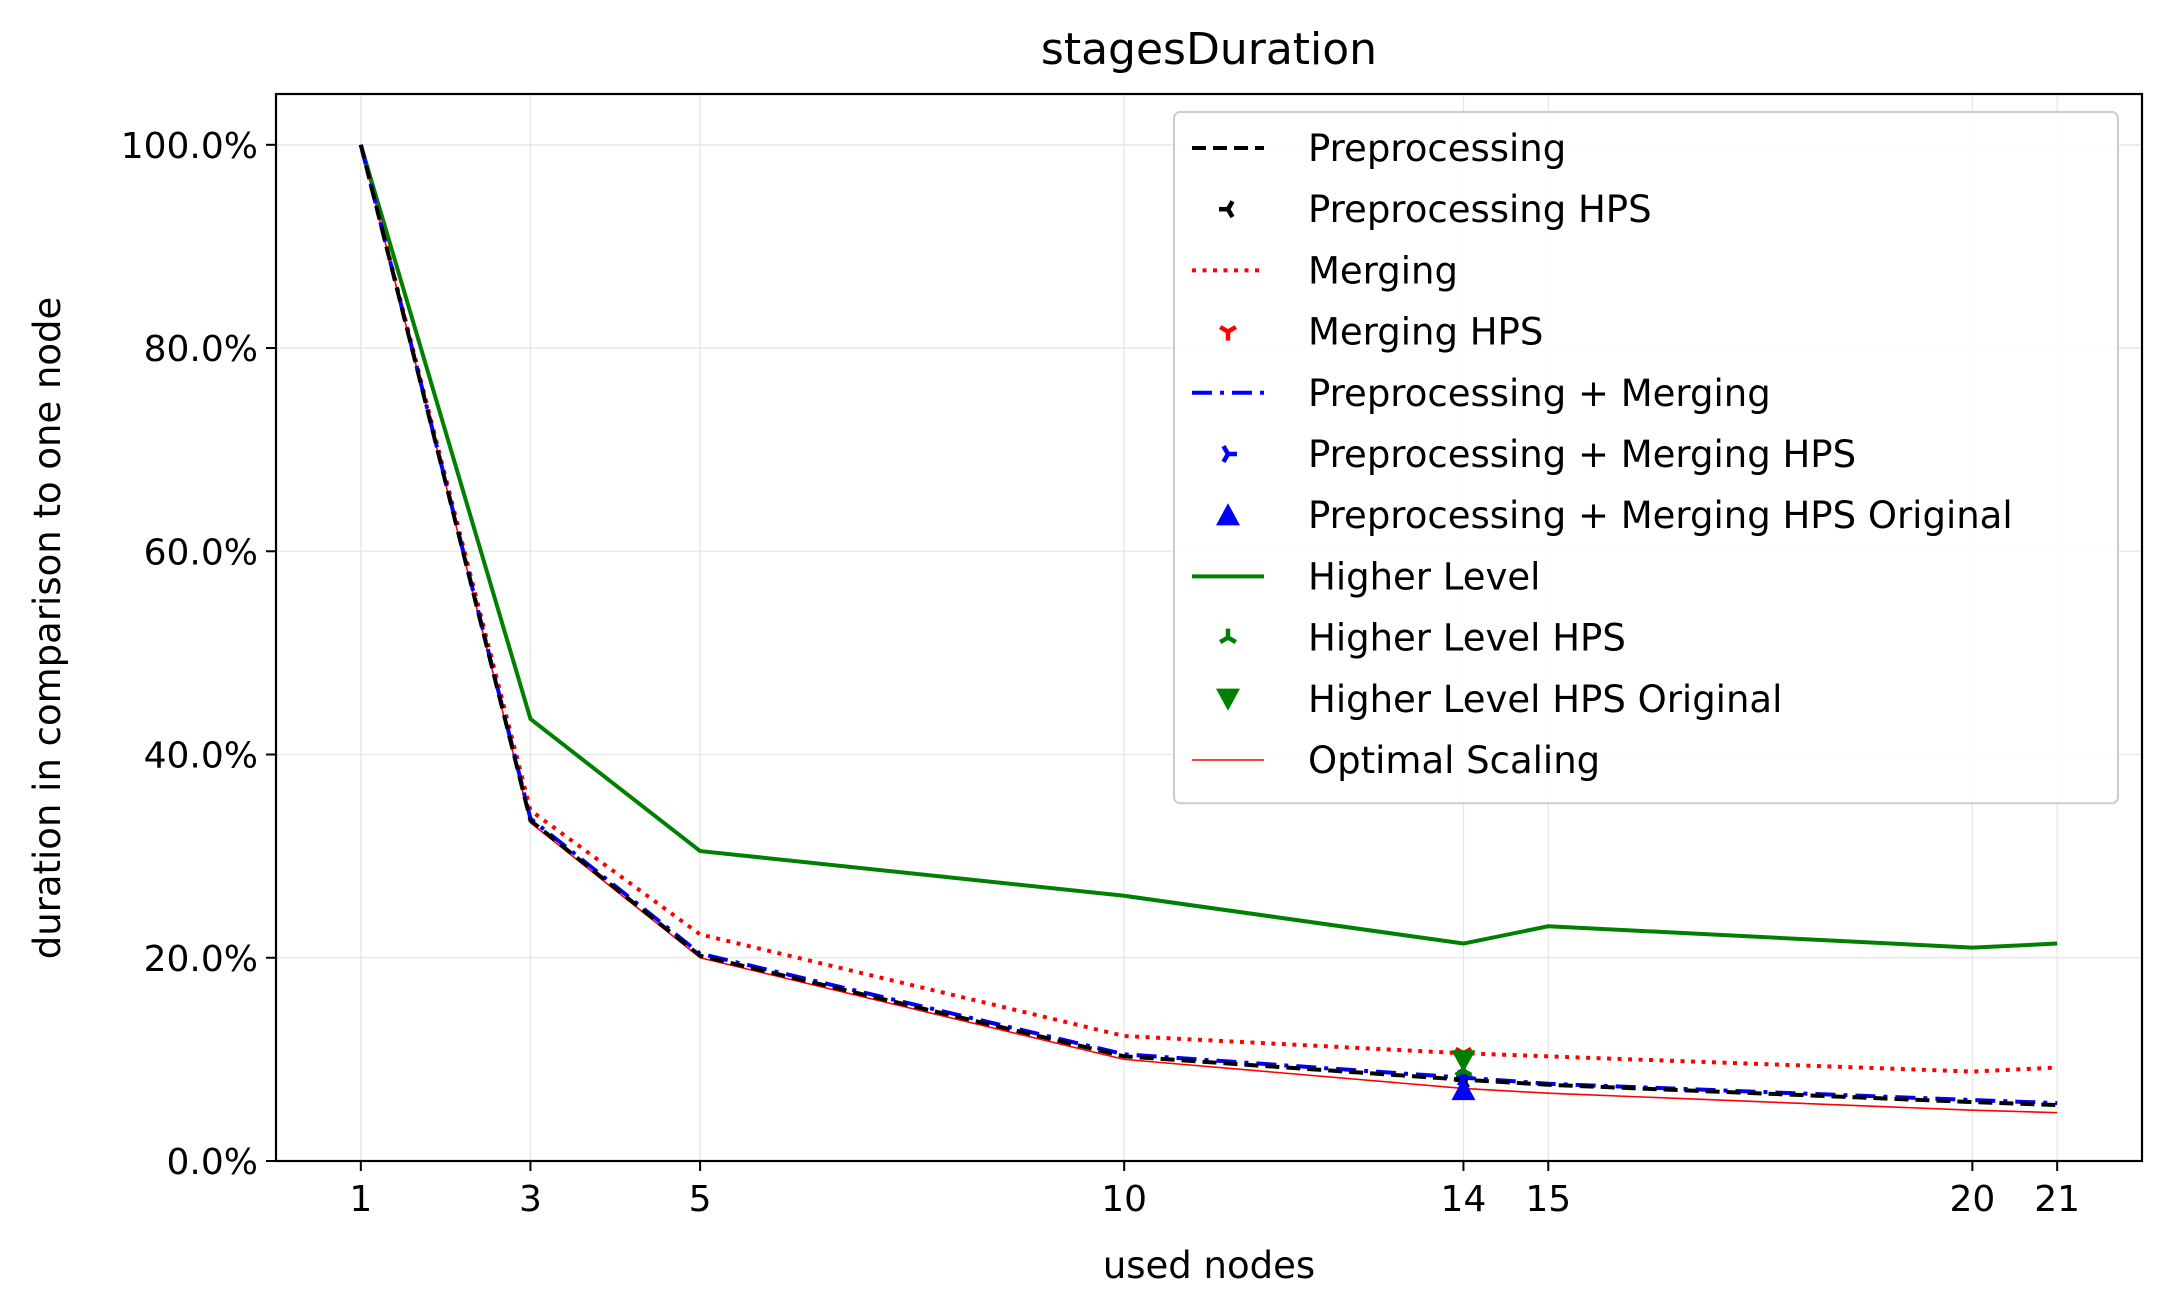  I want to click on series-higher-level-hps-original-point, so click(1463, 1061).